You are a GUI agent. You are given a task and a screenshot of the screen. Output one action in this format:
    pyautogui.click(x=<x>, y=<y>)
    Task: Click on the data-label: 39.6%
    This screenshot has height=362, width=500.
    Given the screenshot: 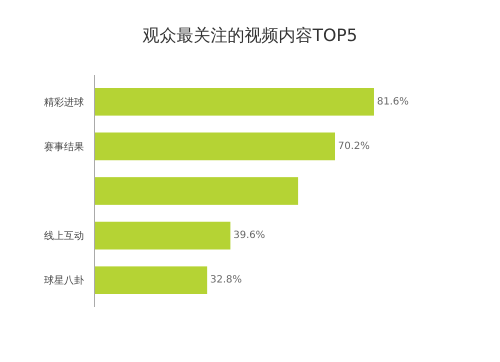 What is the action you would take?
    pyautogui.click(x=249, y=236)
    